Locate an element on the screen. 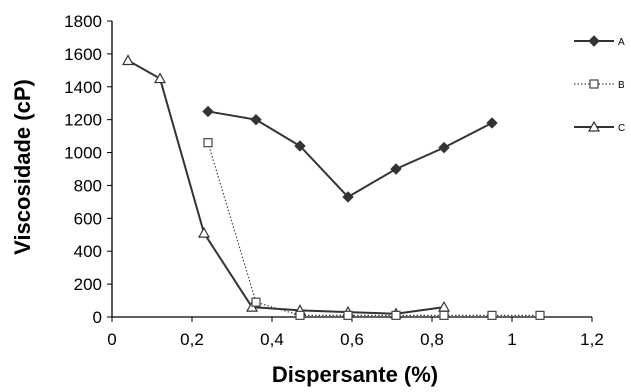 The width and height of the screenshot is (631, 392). legend-item-c: C is located at coordinates (599, 127).